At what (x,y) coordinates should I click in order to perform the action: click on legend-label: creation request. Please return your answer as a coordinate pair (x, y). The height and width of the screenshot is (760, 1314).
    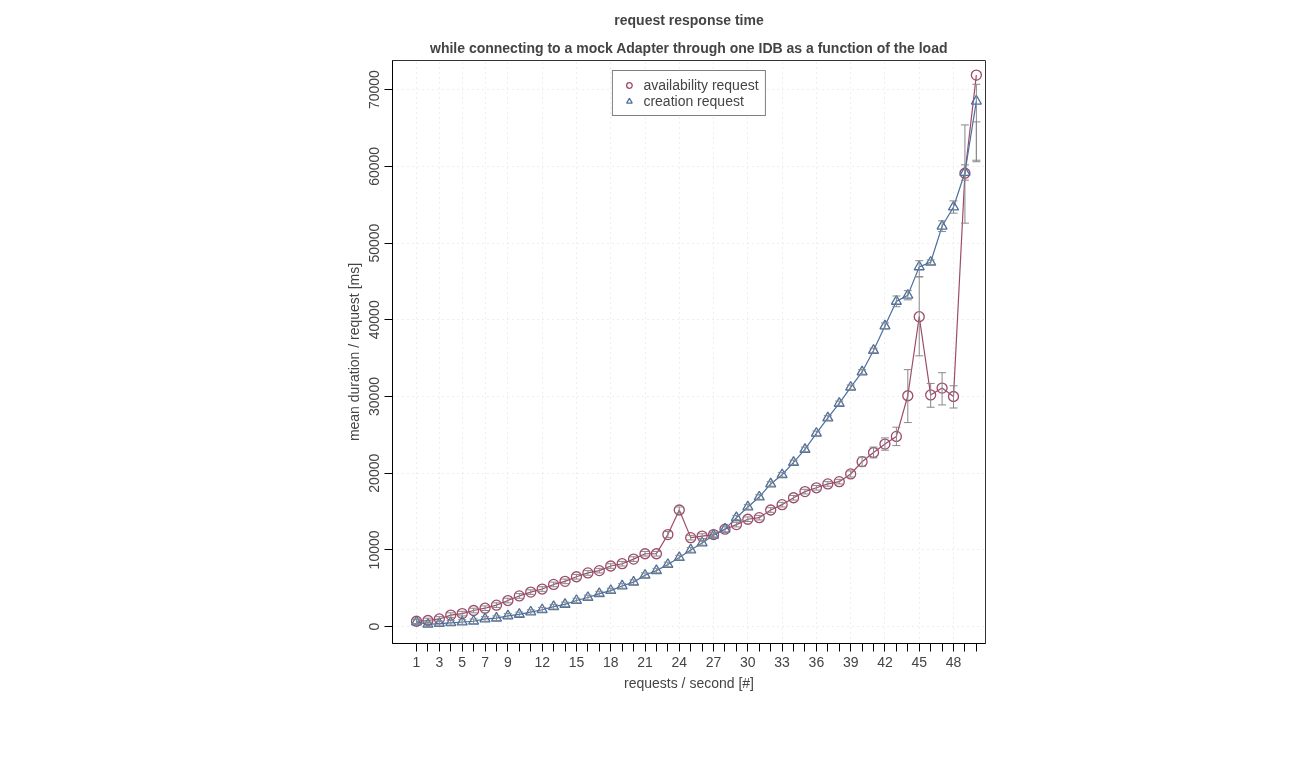
    Looking at the image, I should click on (693, 101).